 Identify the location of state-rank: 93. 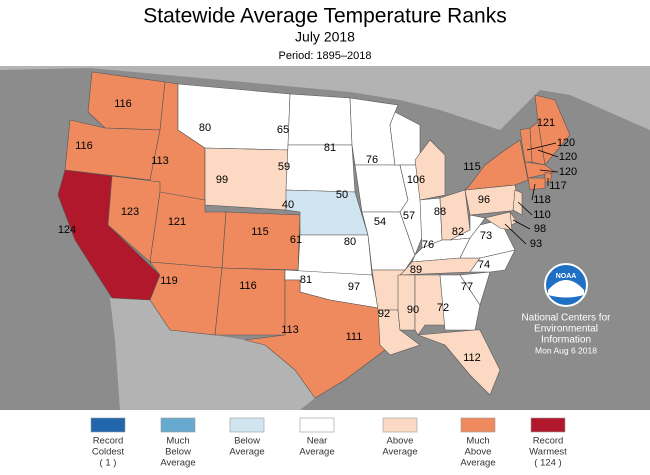
(536, 244).